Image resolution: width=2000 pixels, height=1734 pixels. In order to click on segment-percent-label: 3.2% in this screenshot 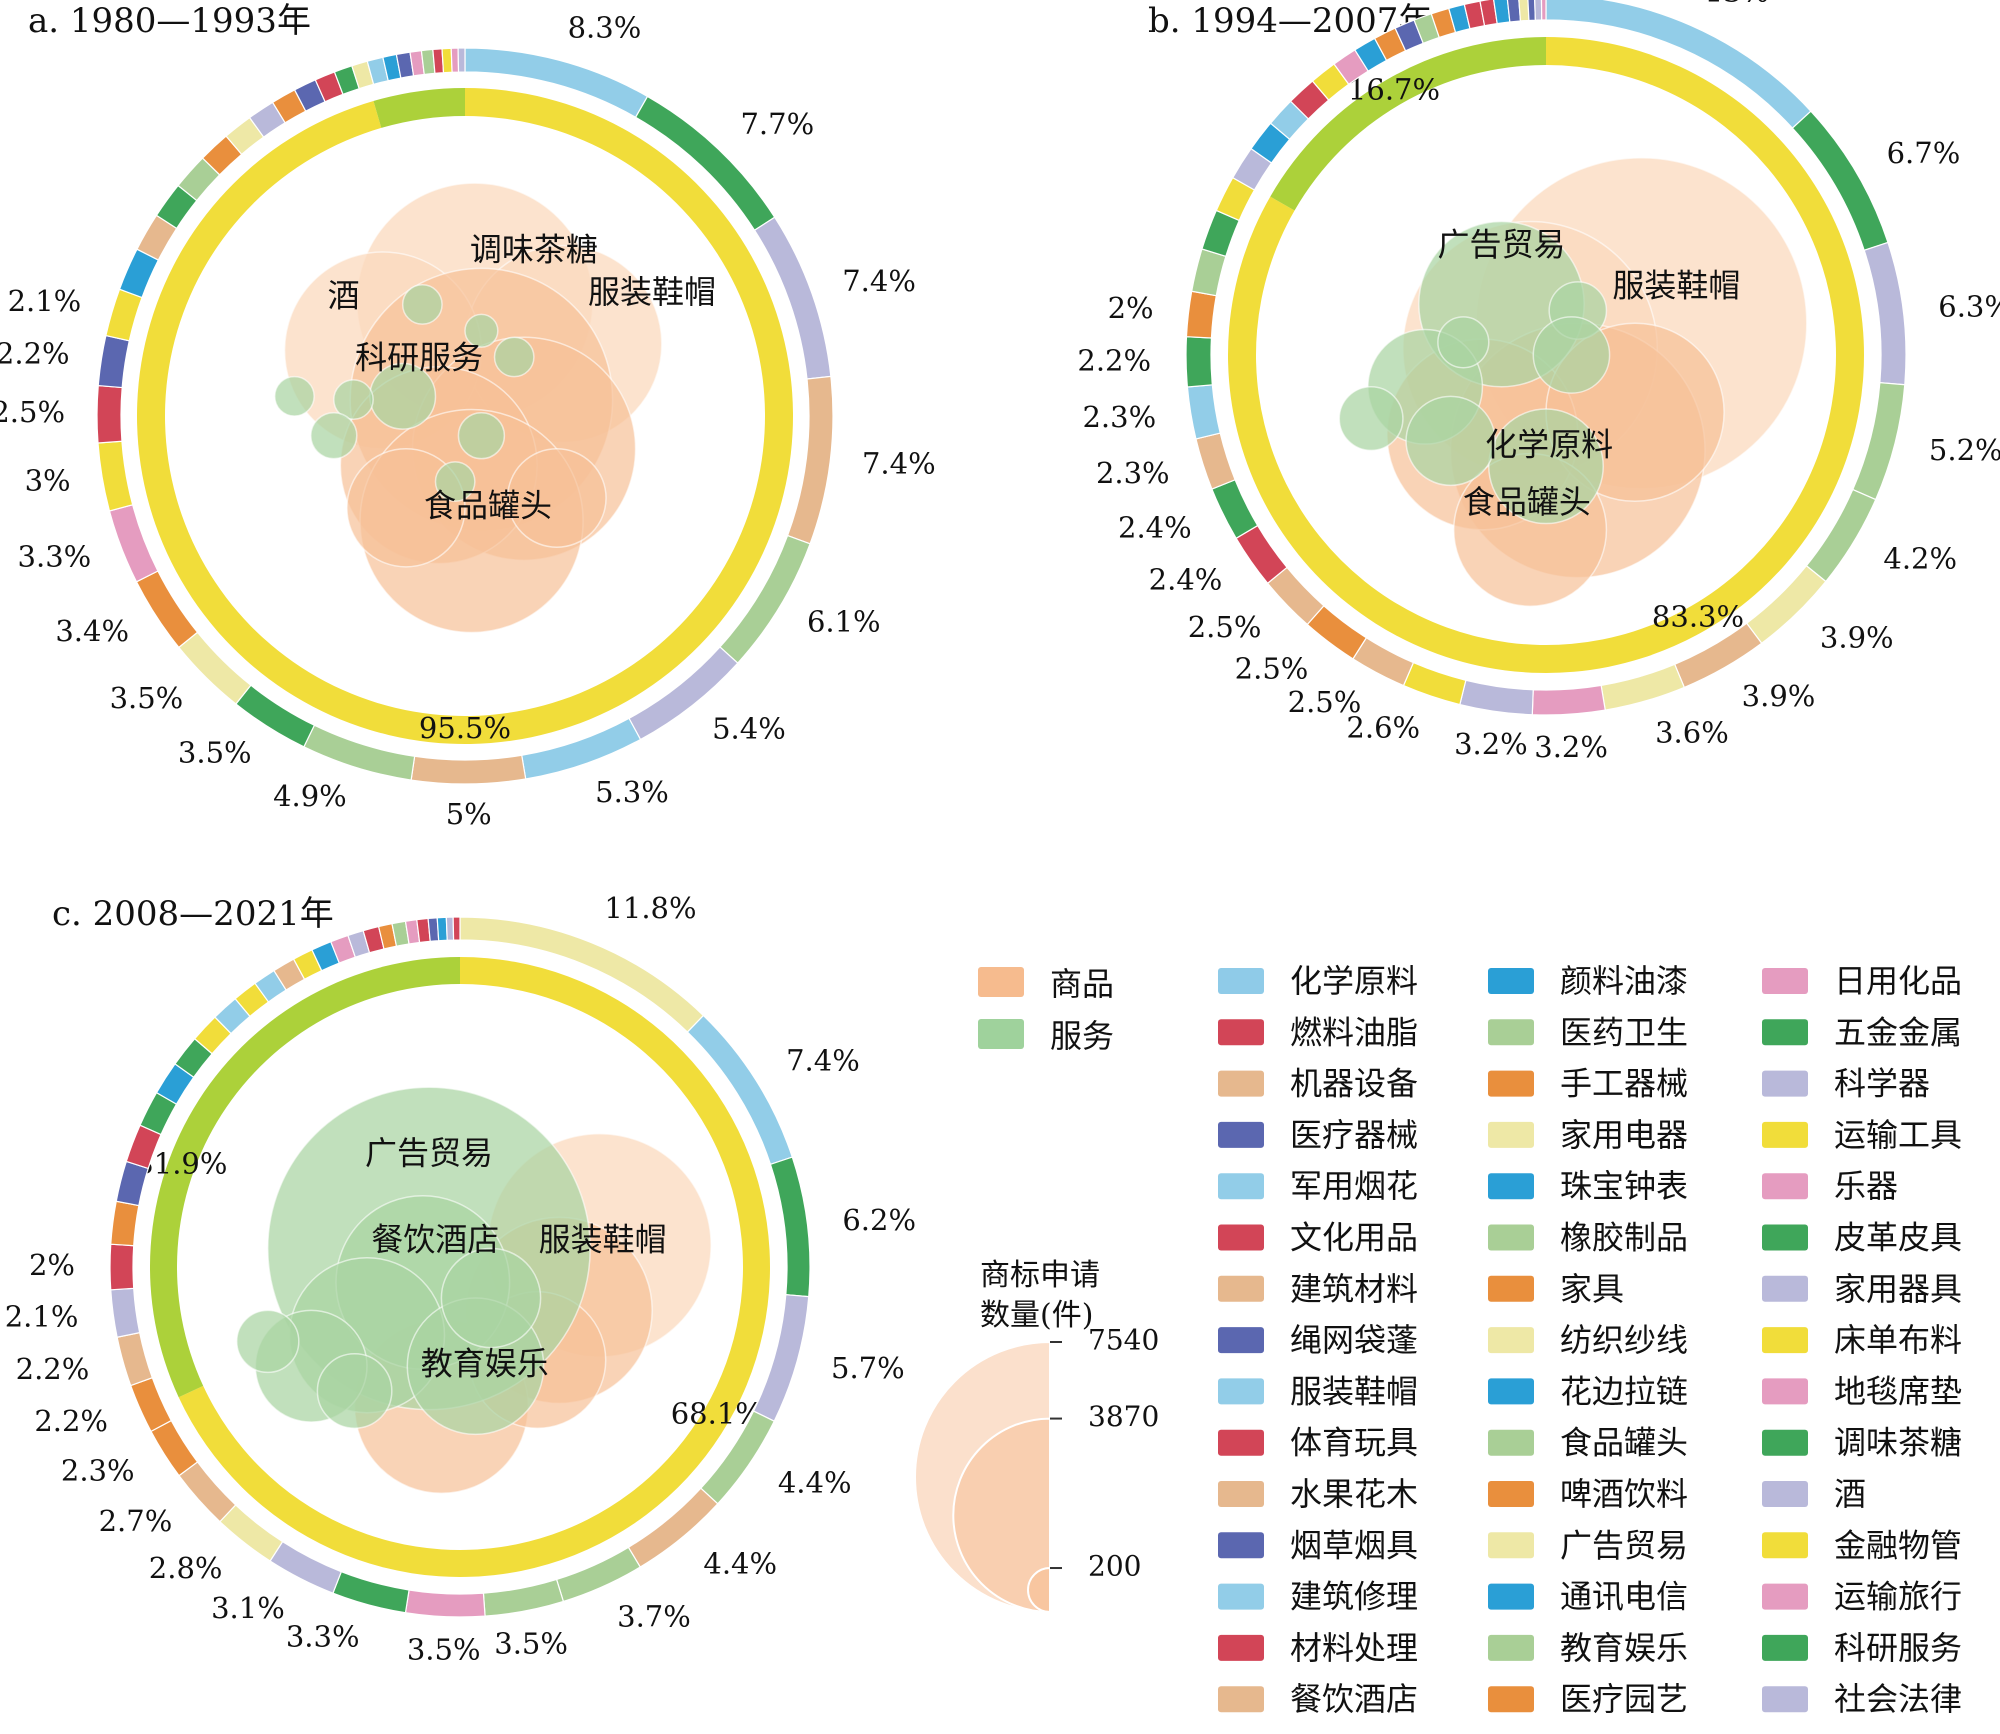, I will do `click(1491, 744)`.